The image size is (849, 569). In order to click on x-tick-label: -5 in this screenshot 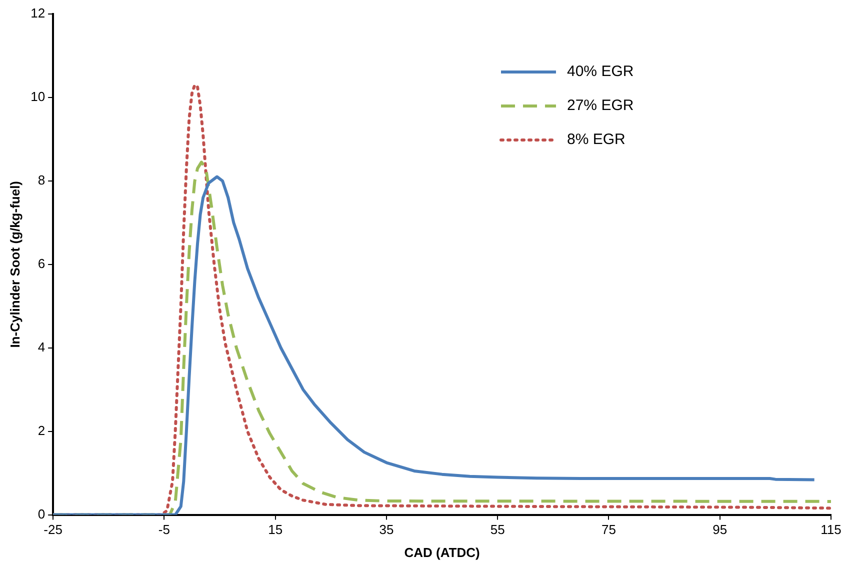, I will do `click(164, 530)`.